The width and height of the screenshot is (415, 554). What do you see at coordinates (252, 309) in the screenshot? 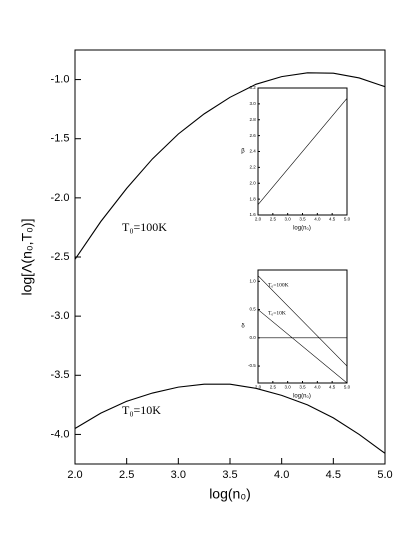
I see `y-tick-label: 0.5` at bounding box center [252, 309].